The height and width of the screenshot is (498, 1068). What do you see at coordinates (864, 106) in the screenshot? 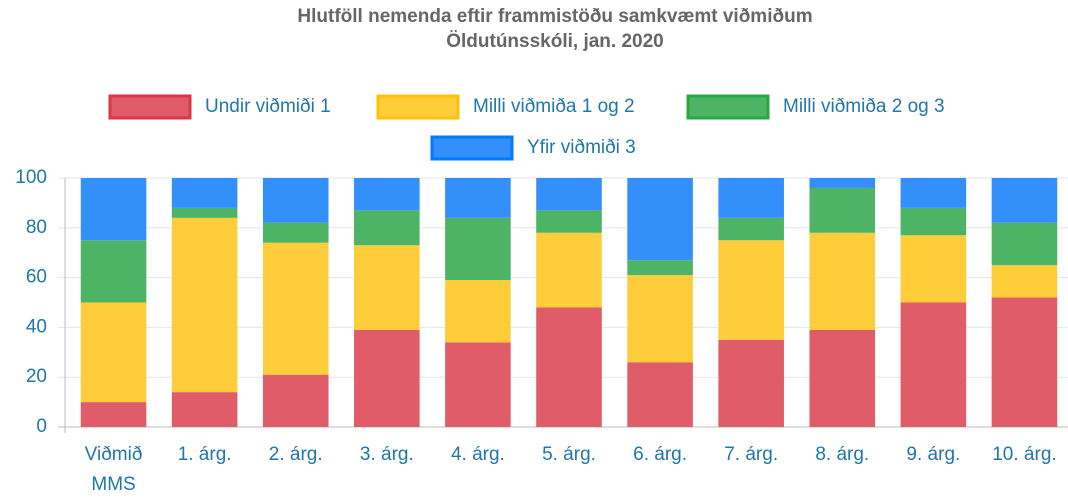
I see `legend-label: Milli viðmiða 2 og 3` at bounding box center [864, 106].